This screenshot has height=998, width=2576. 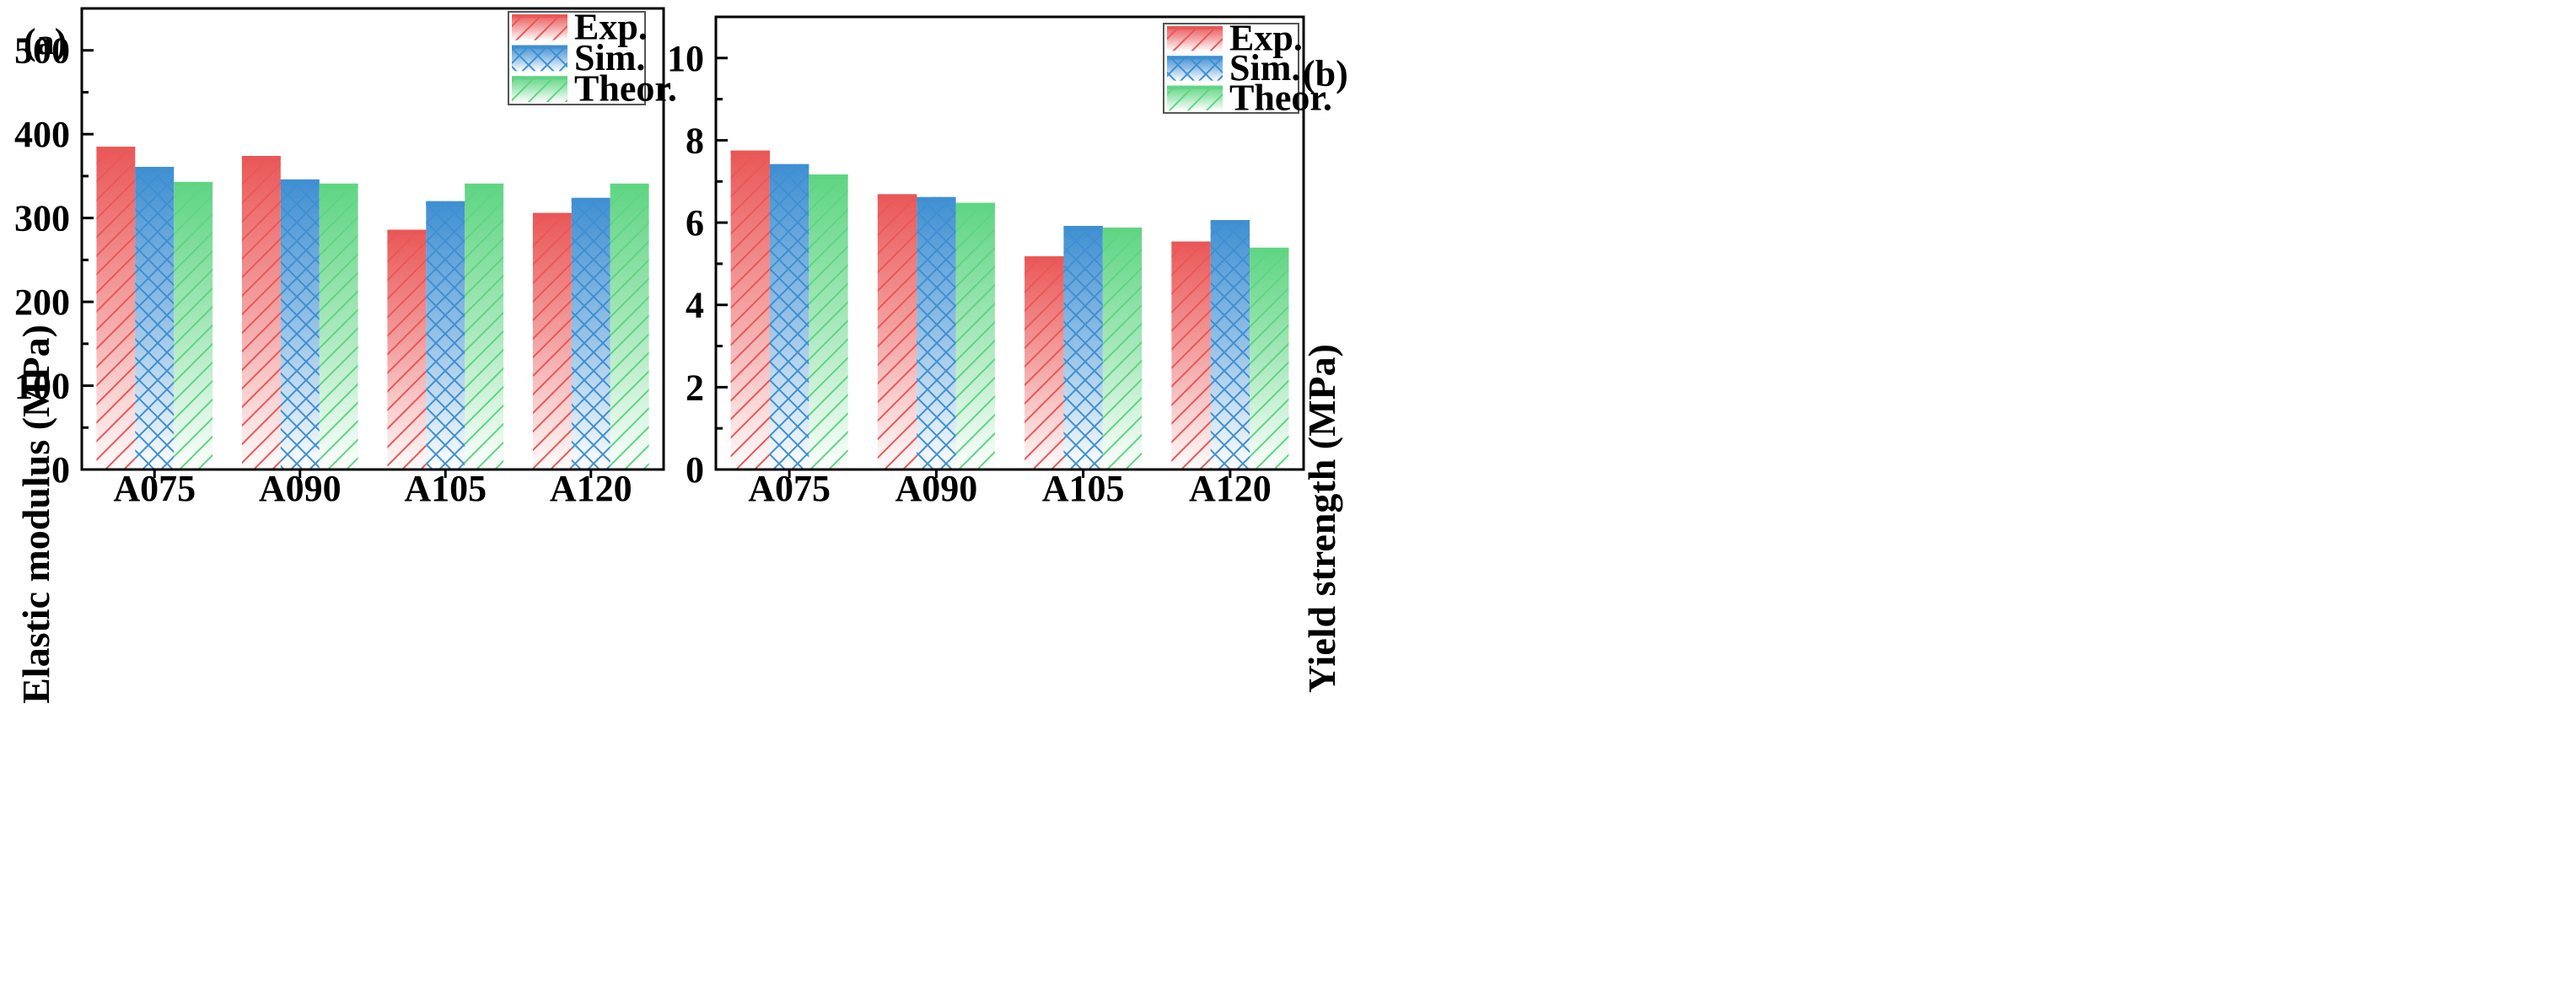 What do you see at coordinates (695, 223) in the screenshot?
I see `y-tick-label-b-3: 6` at bounding box center [695, 223].